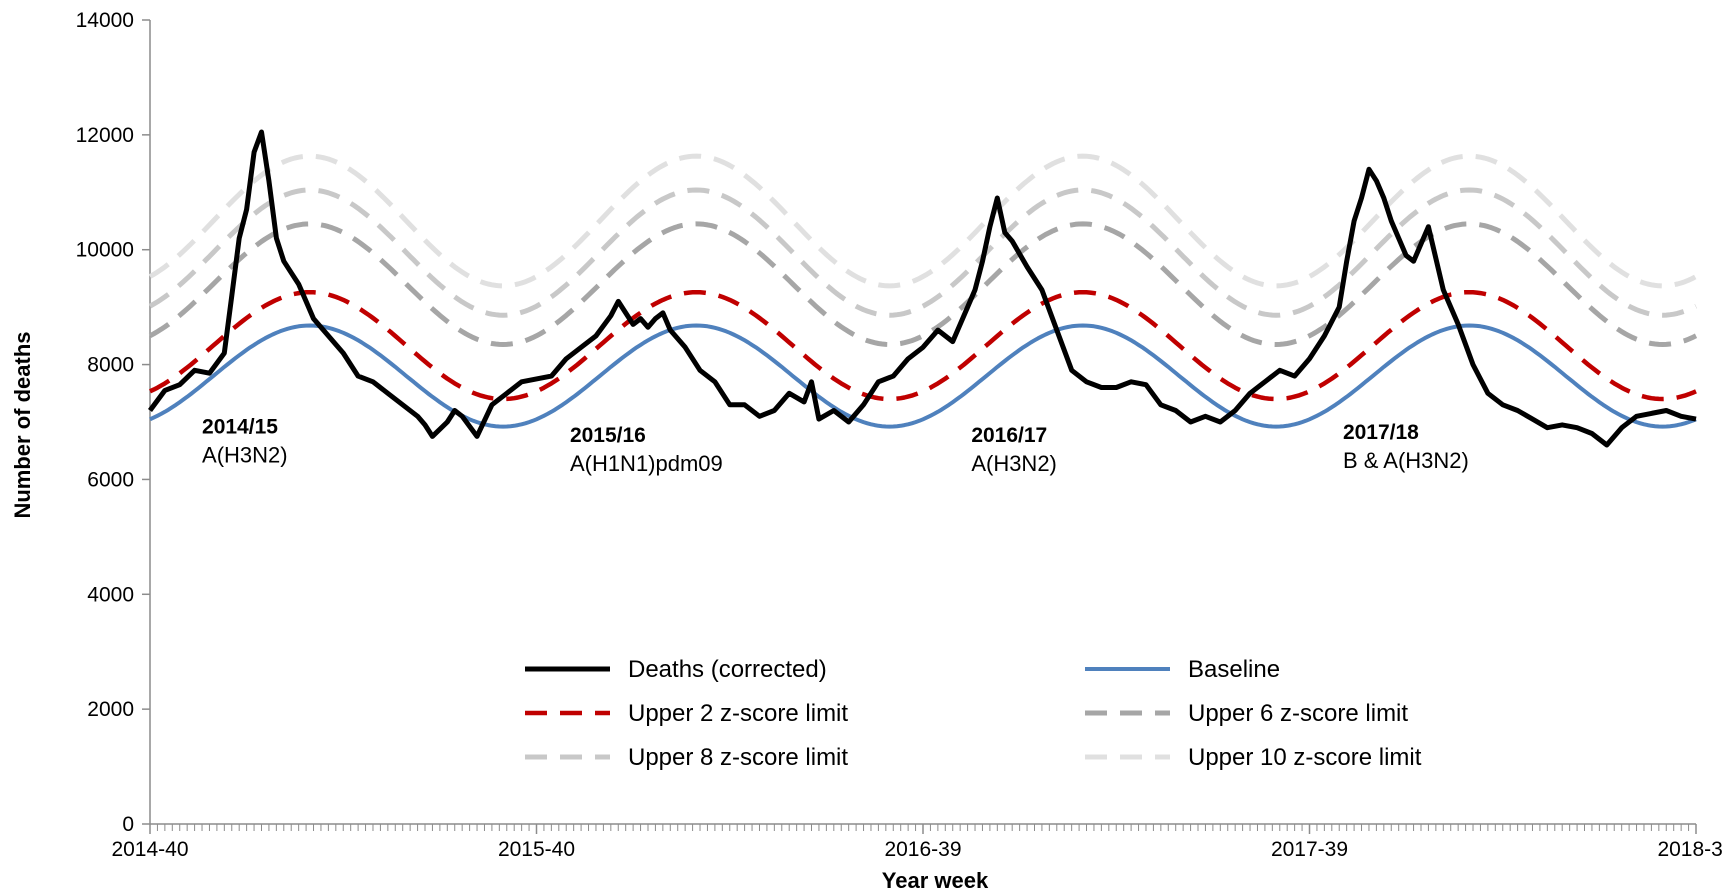 The height and width of the screenshot is (893, 1723). What do you see at coordinates (1298, 713) in the screenshot?
I see `legend-label-upper-6-z-score-limit: Upper 6 z-score limit` at bounding box center [1298, 713].